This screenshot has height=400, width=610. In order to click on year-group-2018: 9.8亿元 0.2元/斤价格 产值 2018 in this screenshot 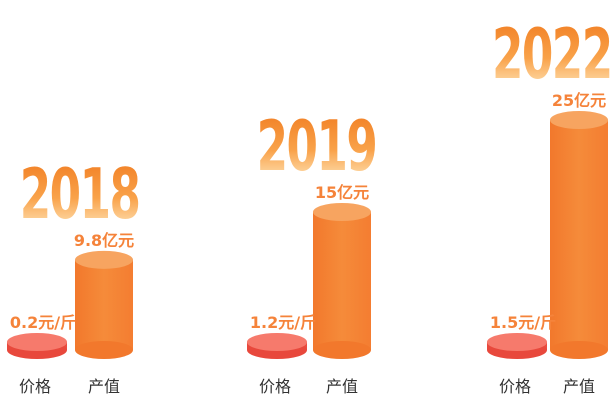, I will do `click(74, 275)`.